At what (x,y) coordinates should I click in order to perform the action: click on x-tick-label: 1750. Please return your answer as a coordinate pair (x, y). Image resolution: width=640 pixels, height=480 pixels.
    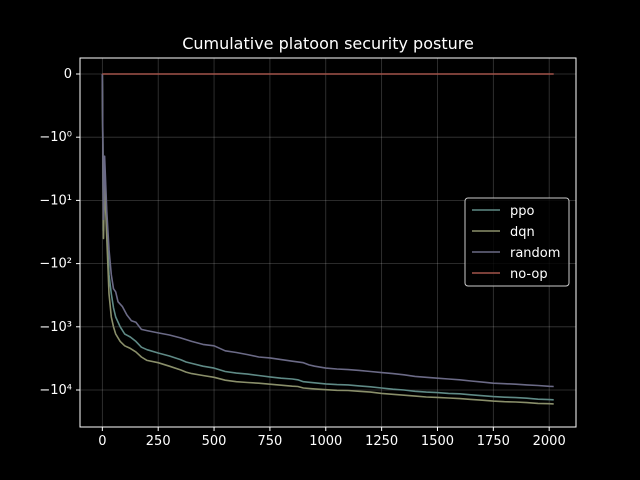
    Looking at the image, I should click on (493, 441).